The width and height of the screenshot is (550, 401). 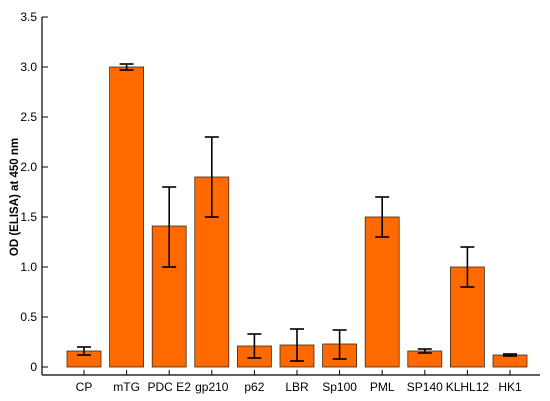 I want to click on x-tick-label: gp210, so click(x=212, y=387).